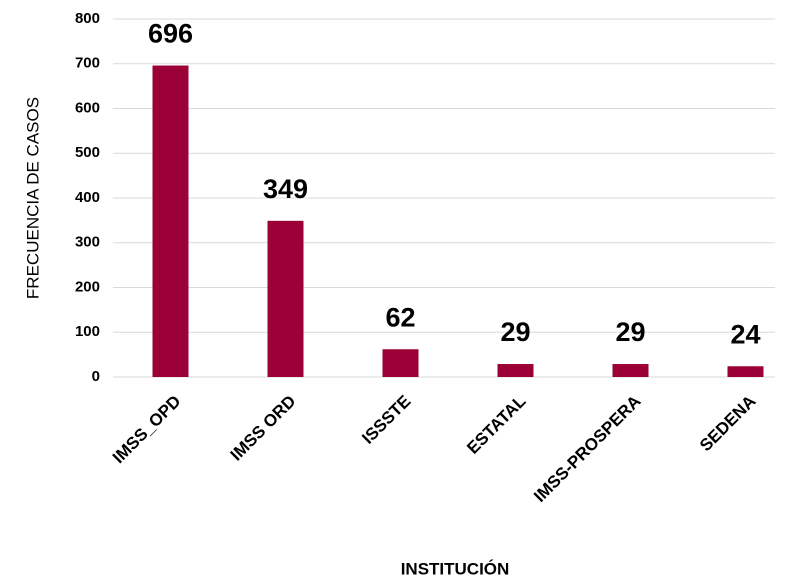  Describe the element at coordinates (496, 425) in the screenshot. I see `x-tick-label: ESTATAL` at that location.